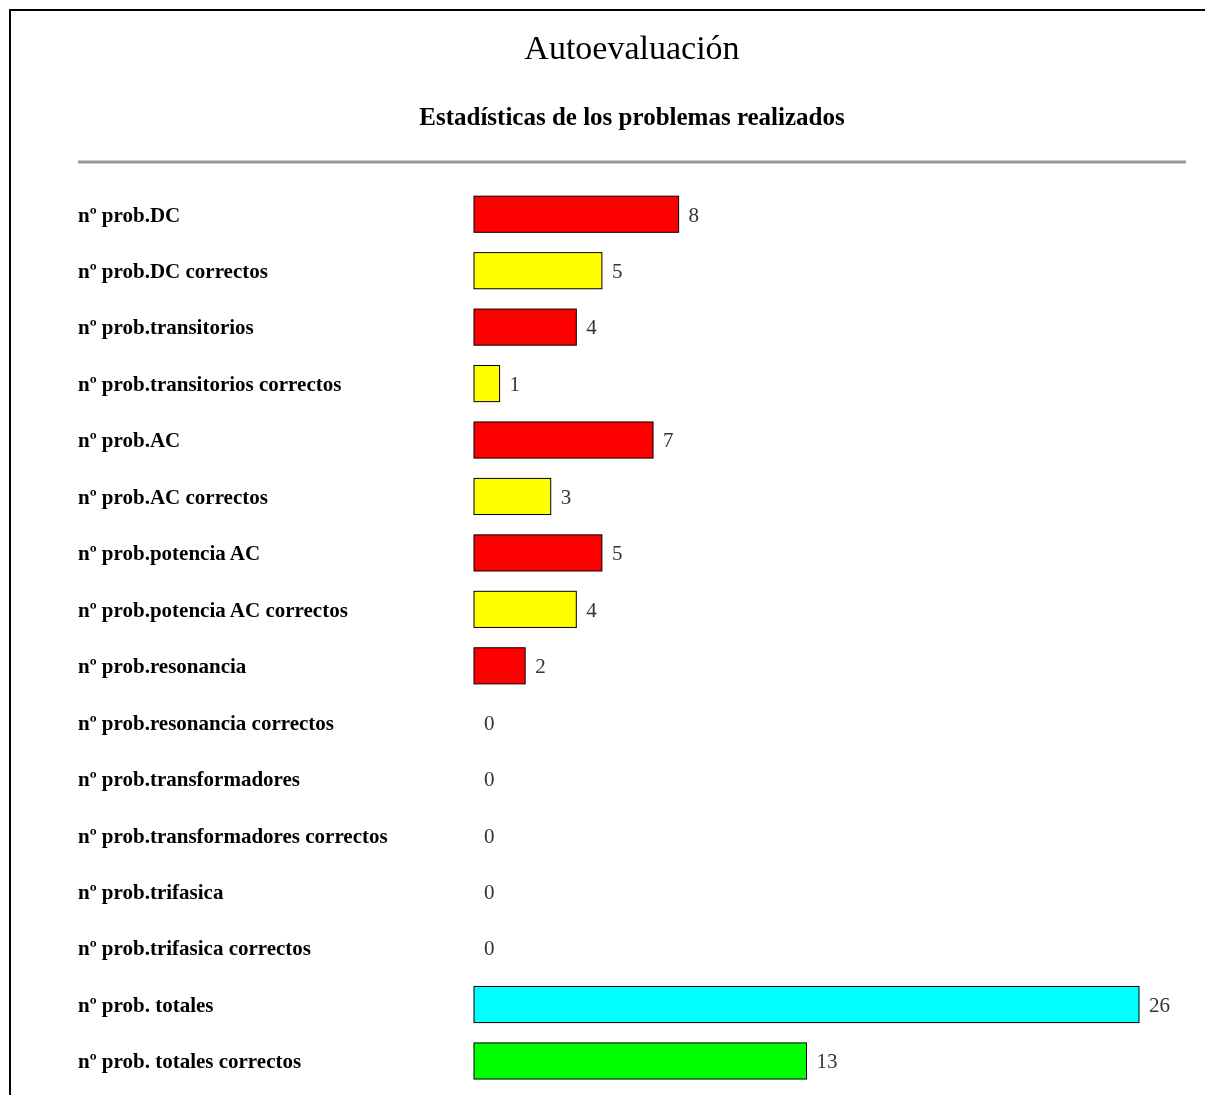 This screenshot has width=1205, height=1095. Describe the element at coordinates (206, 722) in the screenshot. I see `y-tick-label: nº prob.resonancia correctos` at that location.